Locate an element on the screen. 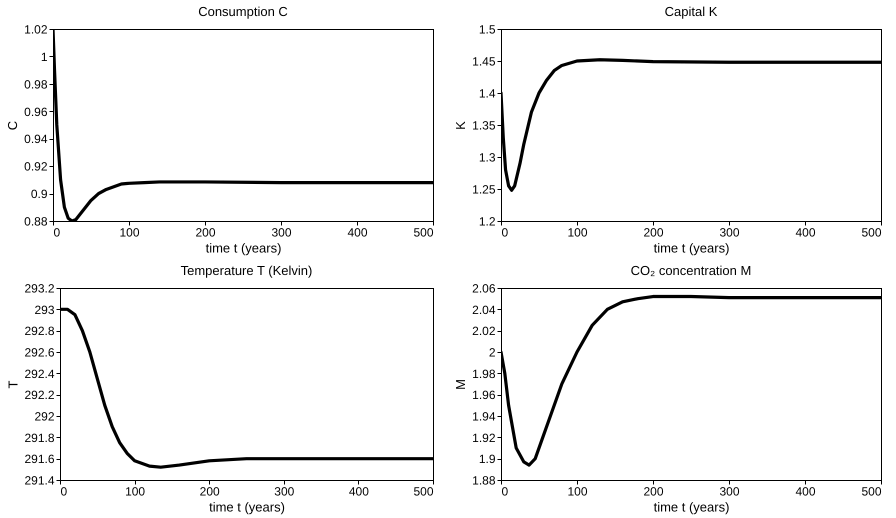 The height and width of the screenshot is (518, 896). y-axis-title: M is located at coordinates (460, 384).